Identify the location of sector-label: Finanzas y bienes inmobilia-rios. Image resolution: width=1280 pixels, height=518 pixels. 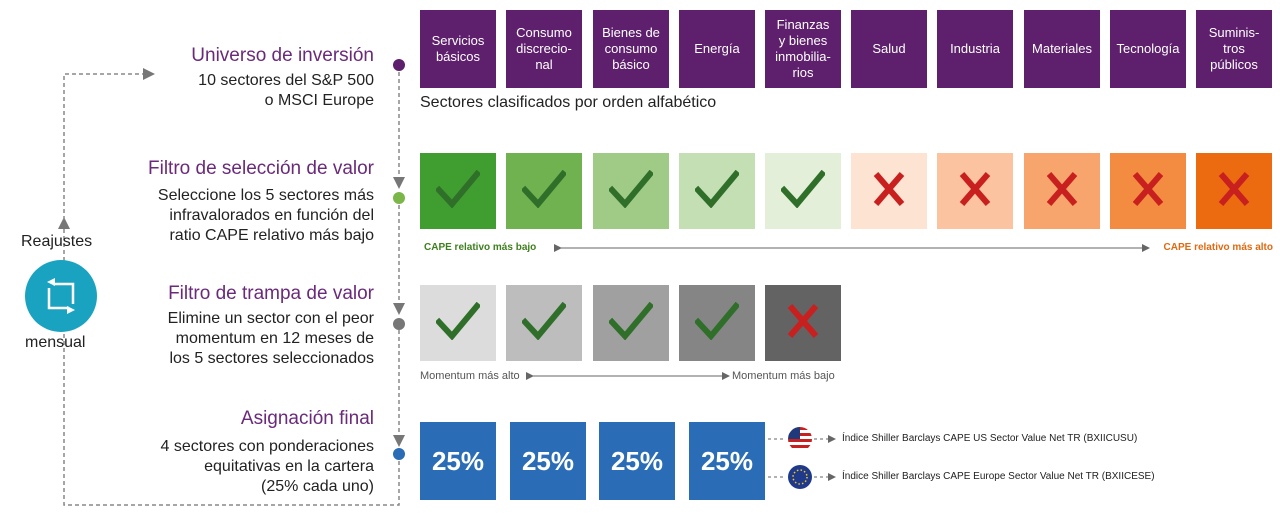
(803, 49).